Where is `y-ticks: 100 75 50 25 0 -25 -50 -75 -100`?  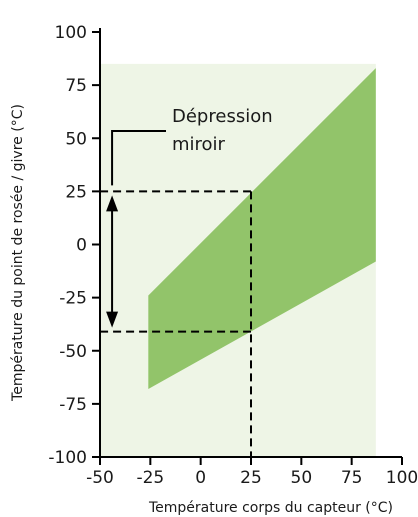 y-ticks: 100 75 50 25 0 -25 -50 -75 -100 is located at coordinates (74, 245).